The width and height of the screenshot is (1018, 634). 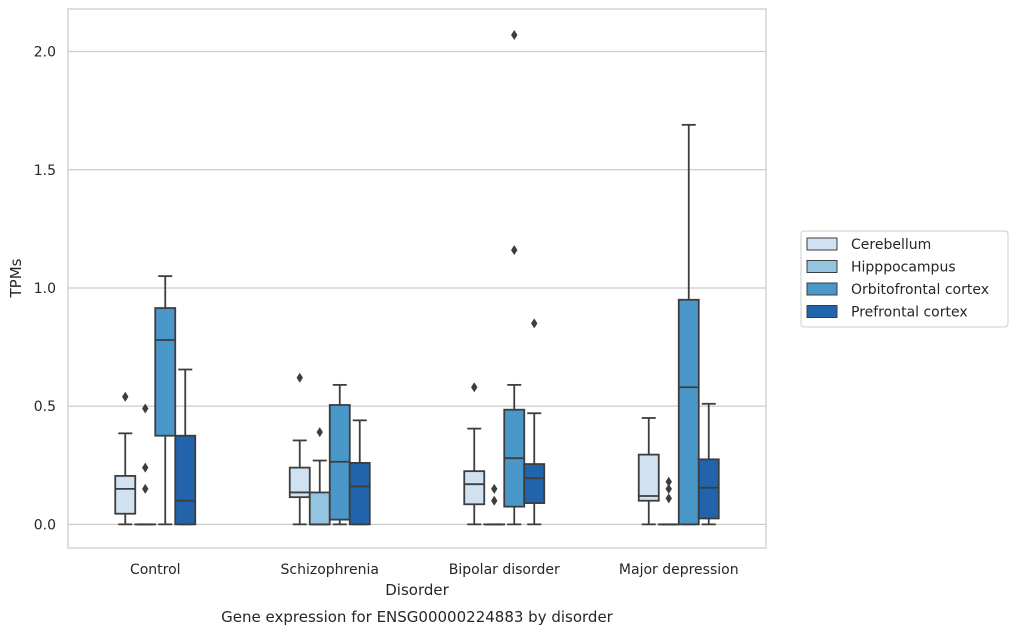 What do you see at coordinates (16, 278) in the screenshot?
I see `y-axis-label: TPMs` at bounding box center [16, 278].